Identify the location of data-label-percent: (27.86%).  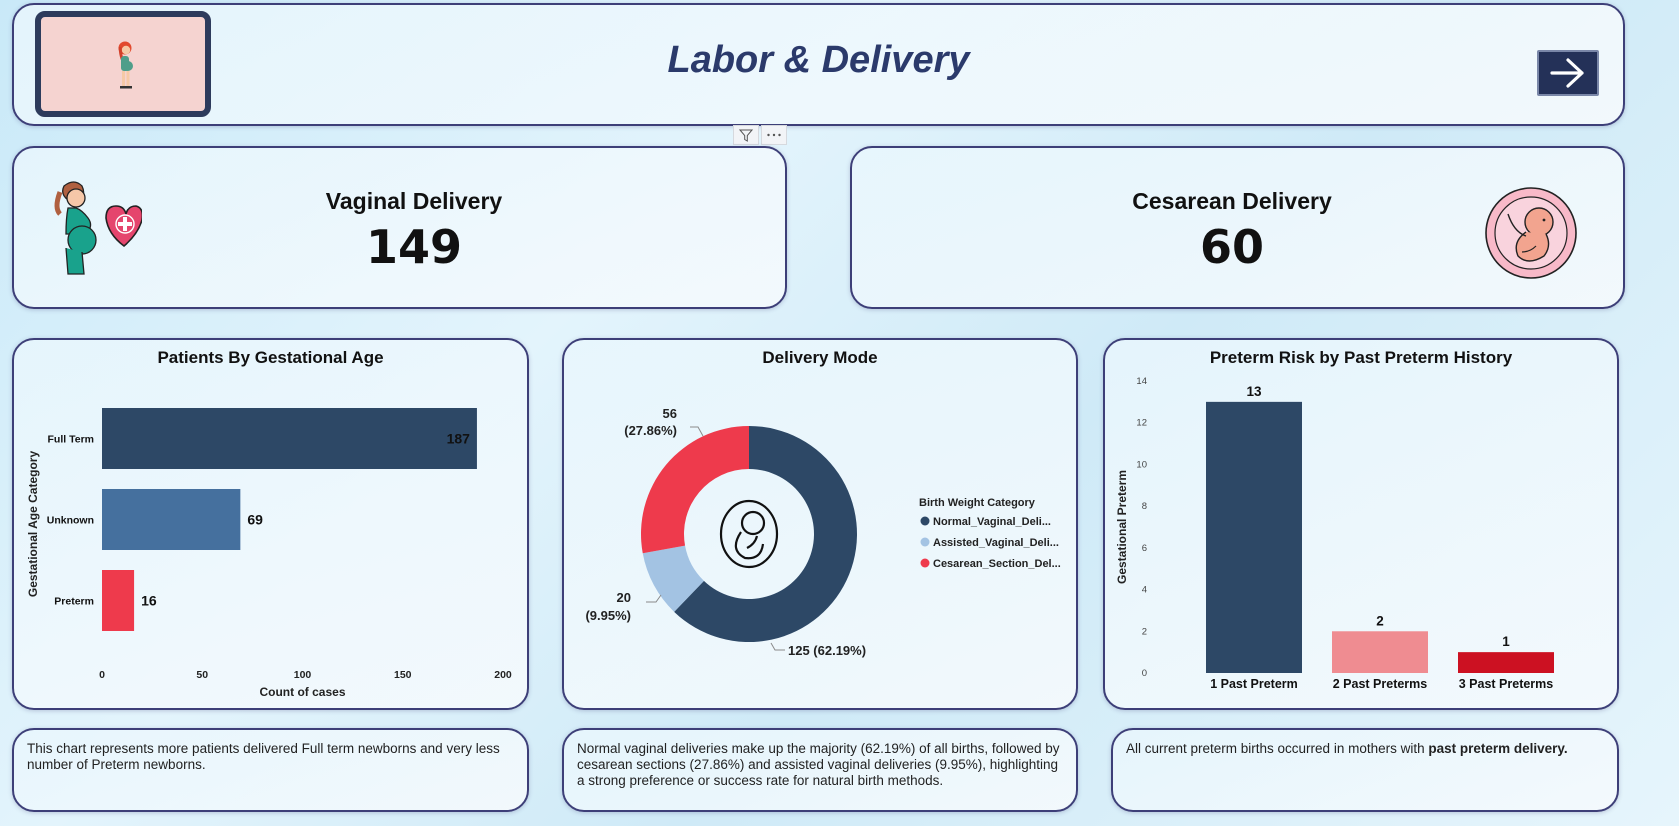
(650, 430).